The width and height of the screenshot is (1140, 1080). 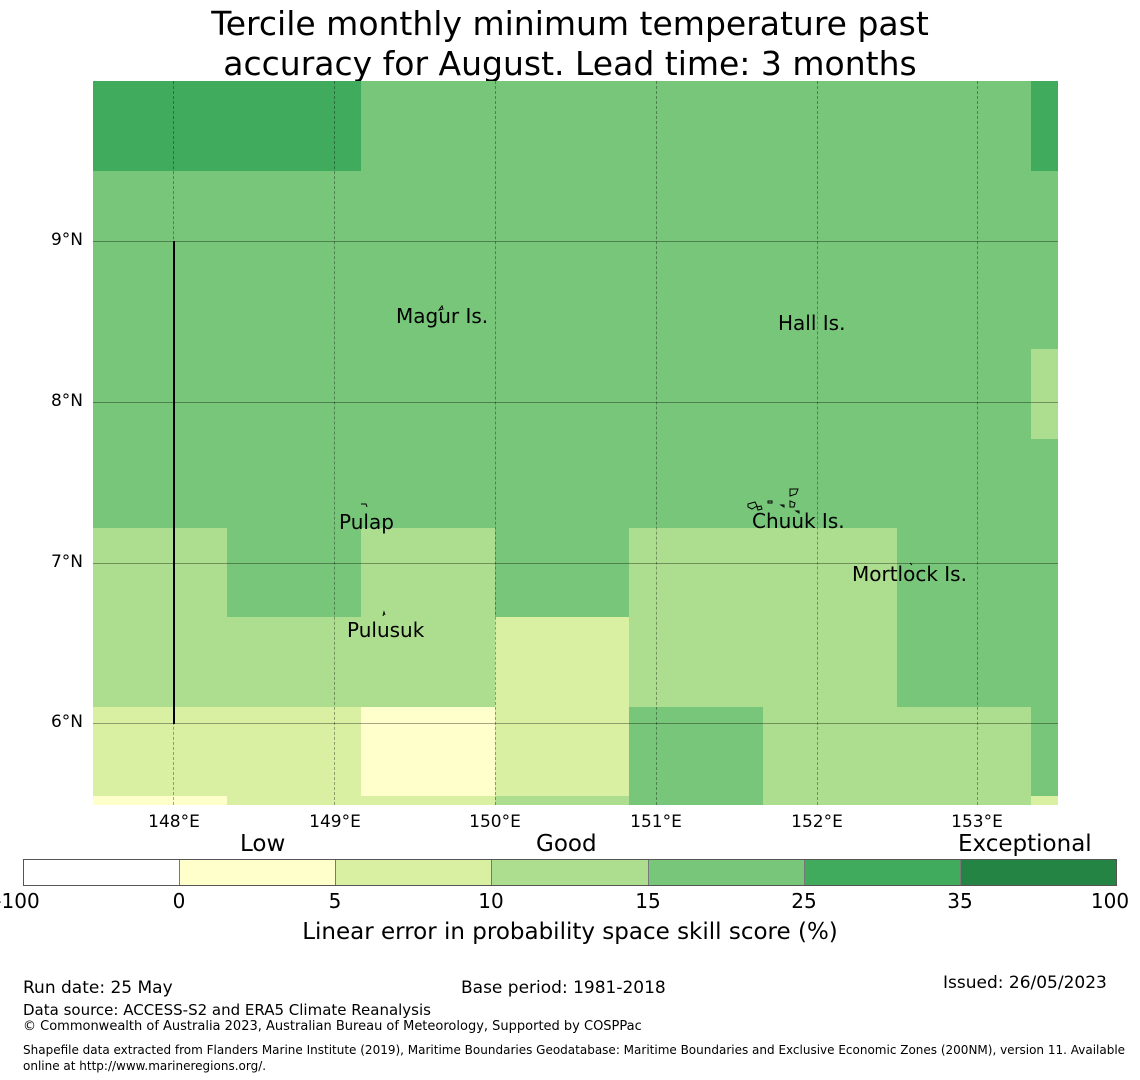 I want to click on cell-lower-right, so click(x=763, y=617).